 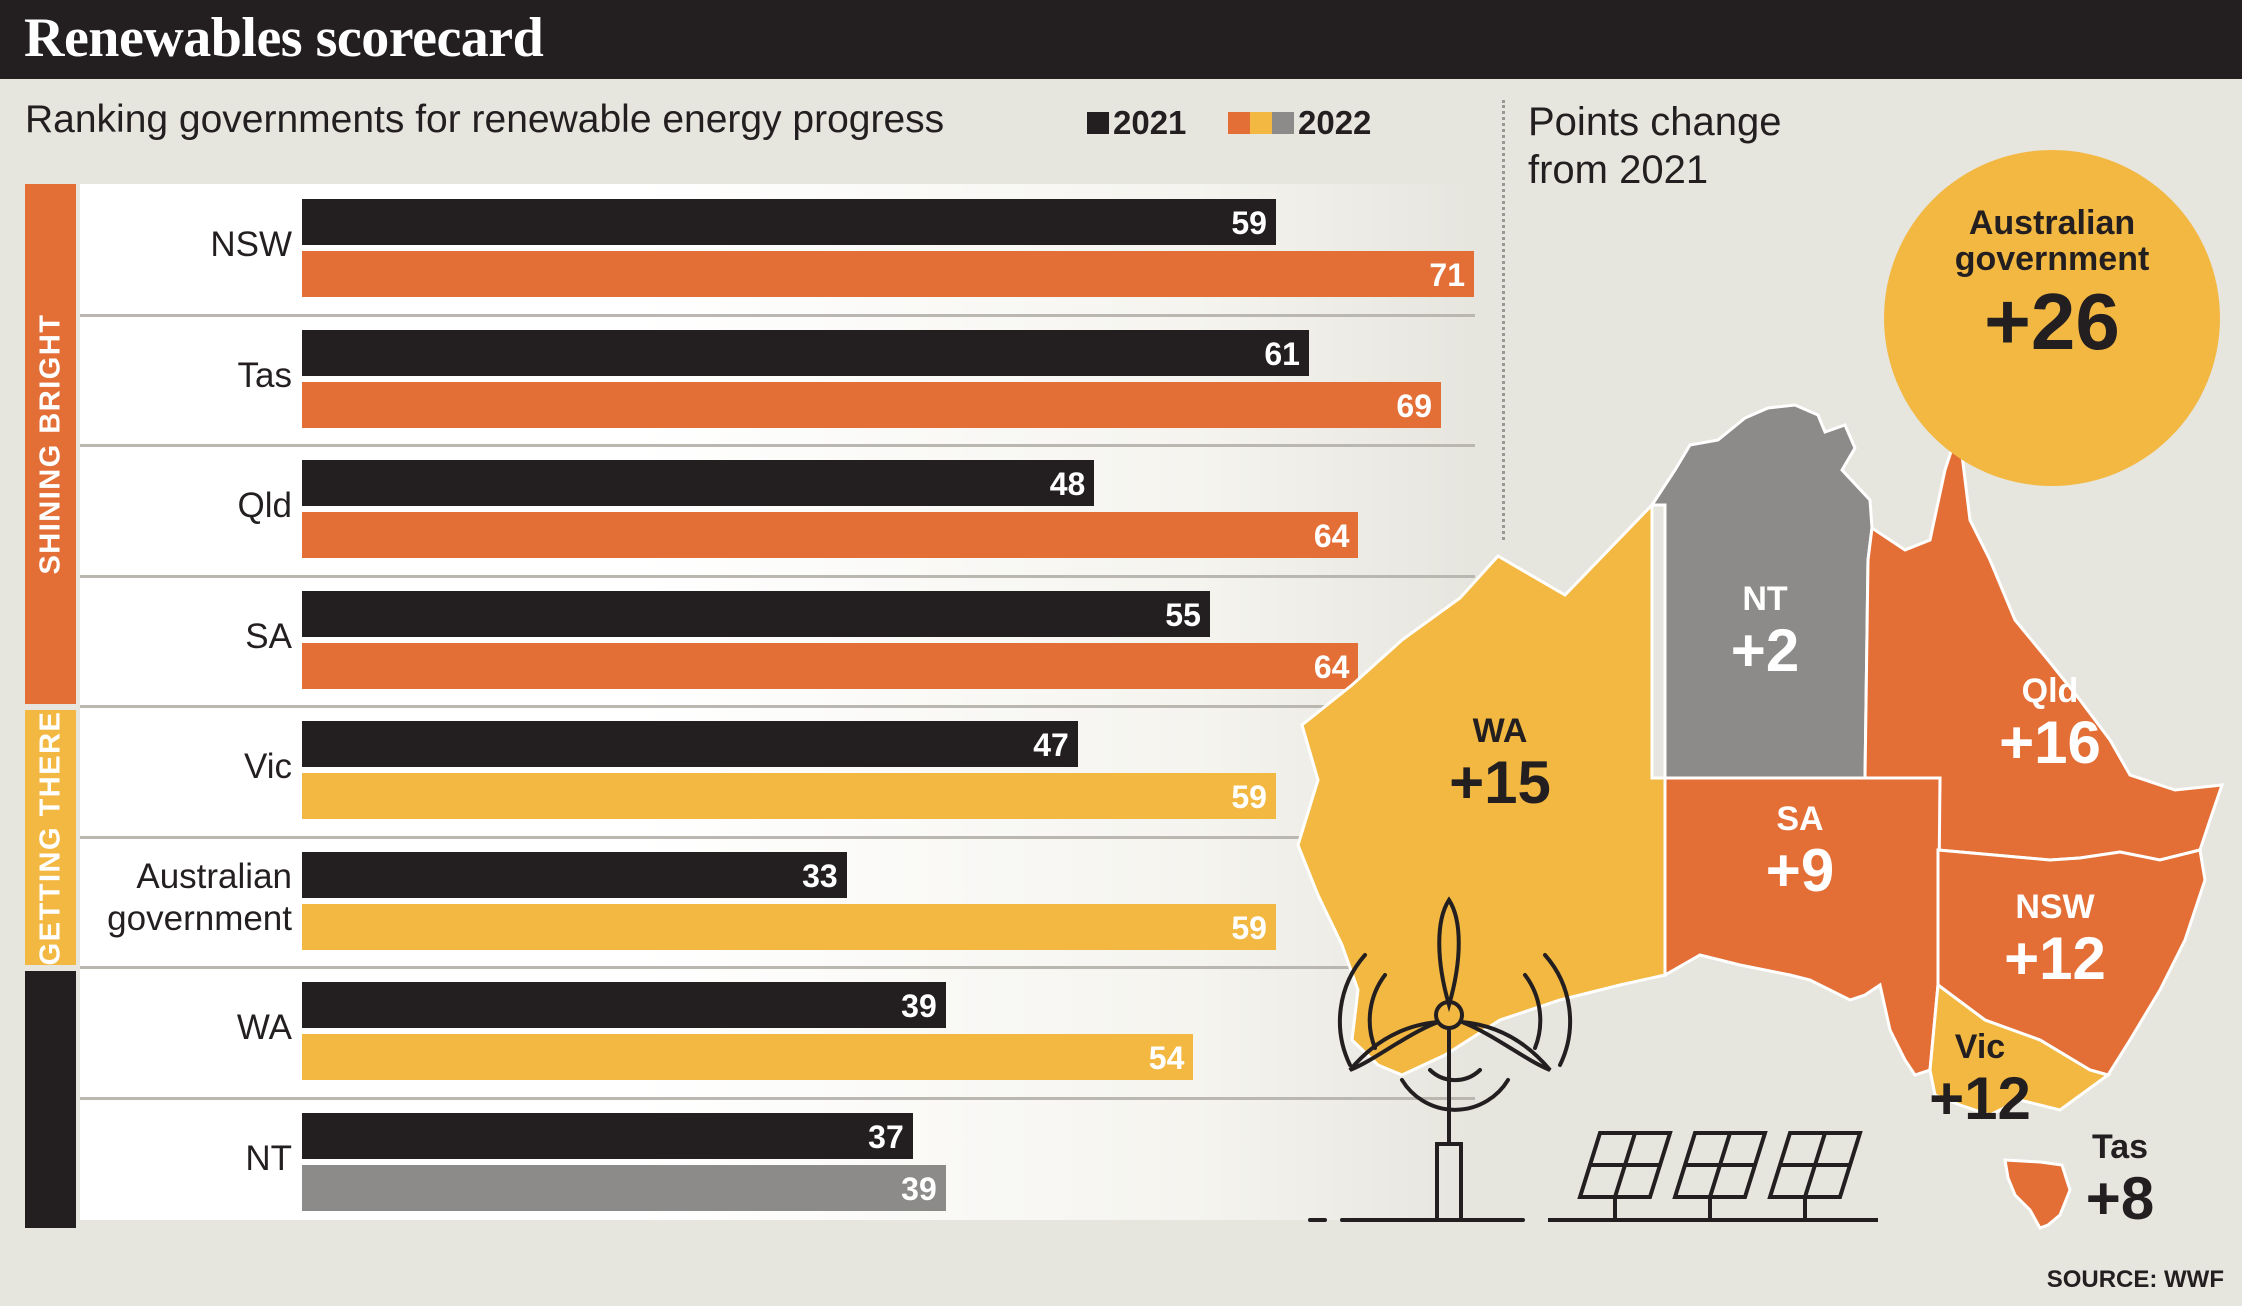 What do you see at coordinates (919, 1006) in the screenshot?
I see `bar-value-2021: 39` at bounding box center [919, 1006].